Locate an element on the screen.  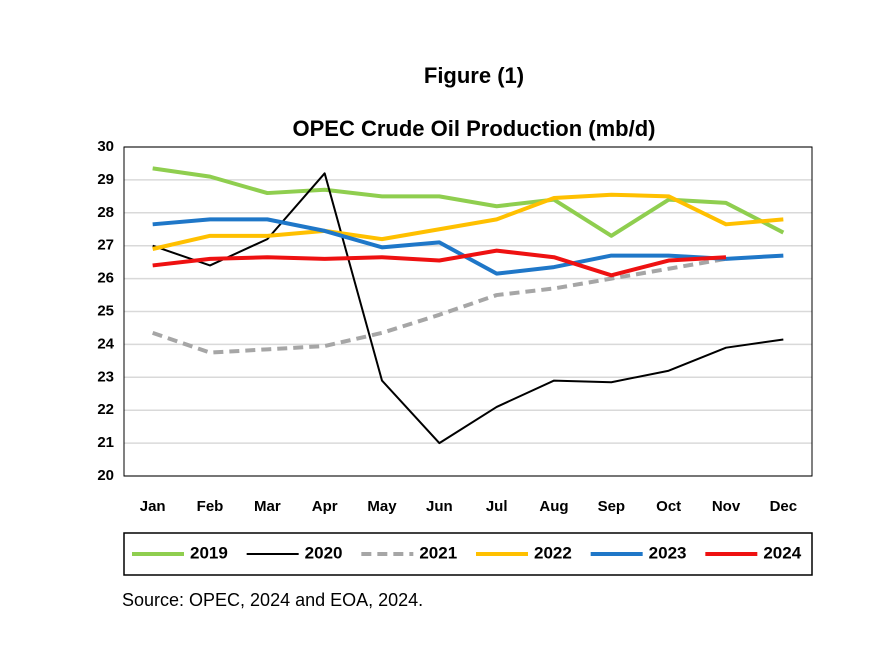
x-tick-label: Sep is located at coordinates (612, 506).